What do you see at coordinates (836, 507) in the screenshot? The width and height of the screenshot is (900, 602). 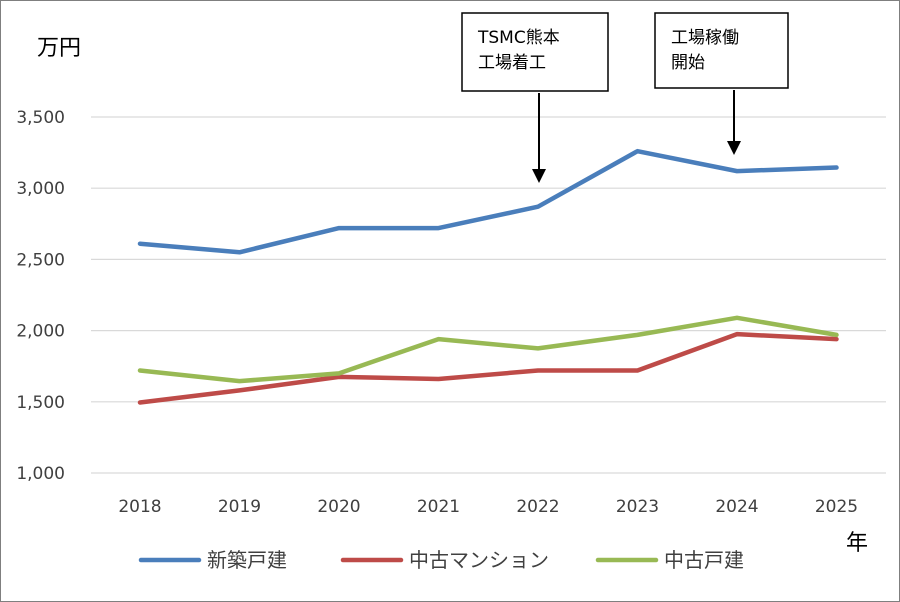 I see `x-tick-label: 2025` at bounding box center [836, 507].